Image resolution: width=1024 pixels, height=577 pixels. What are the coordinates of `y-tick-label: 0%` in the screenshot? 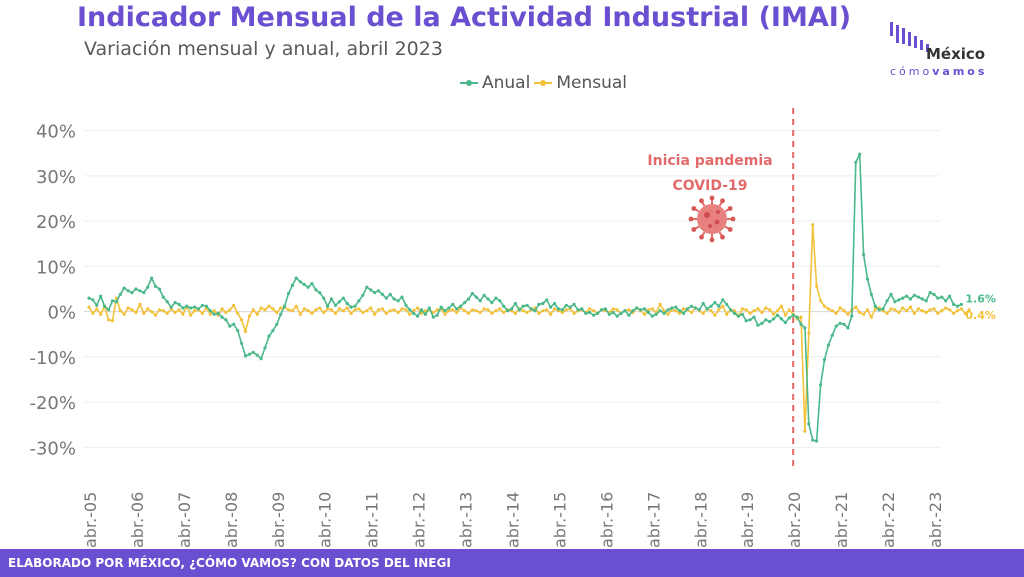 It's located at (61, 313).